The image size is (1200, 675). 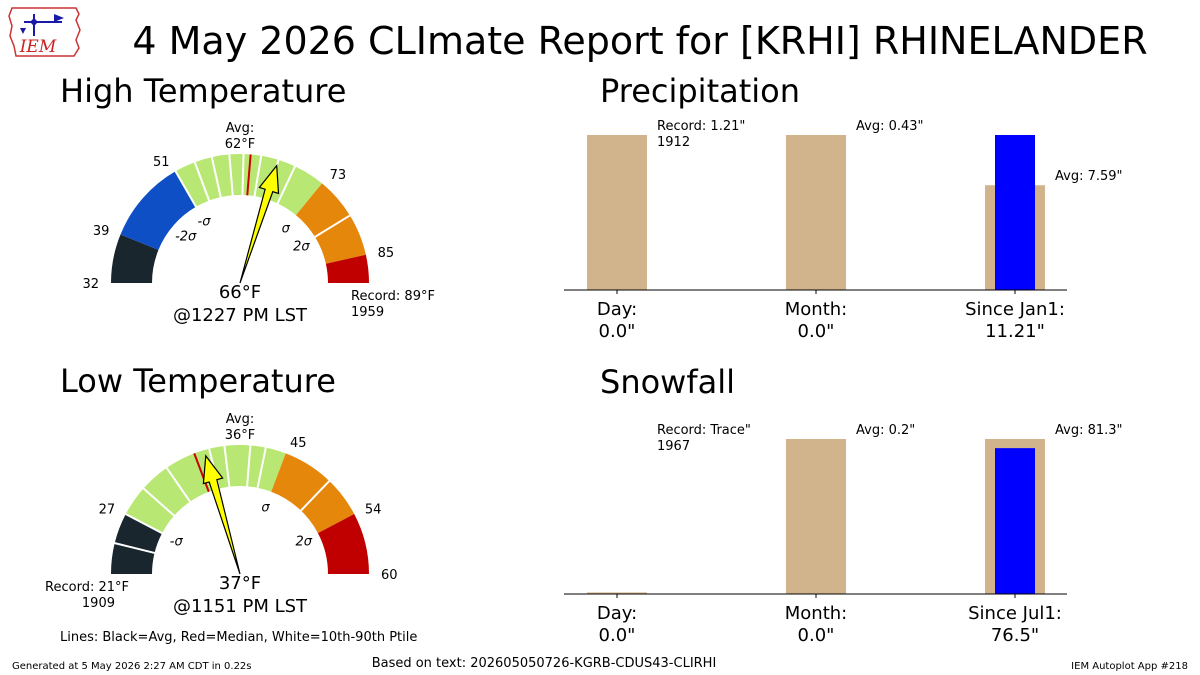 I want to click on bar-annotation: Record: Trace", so click(x=704, y=430).